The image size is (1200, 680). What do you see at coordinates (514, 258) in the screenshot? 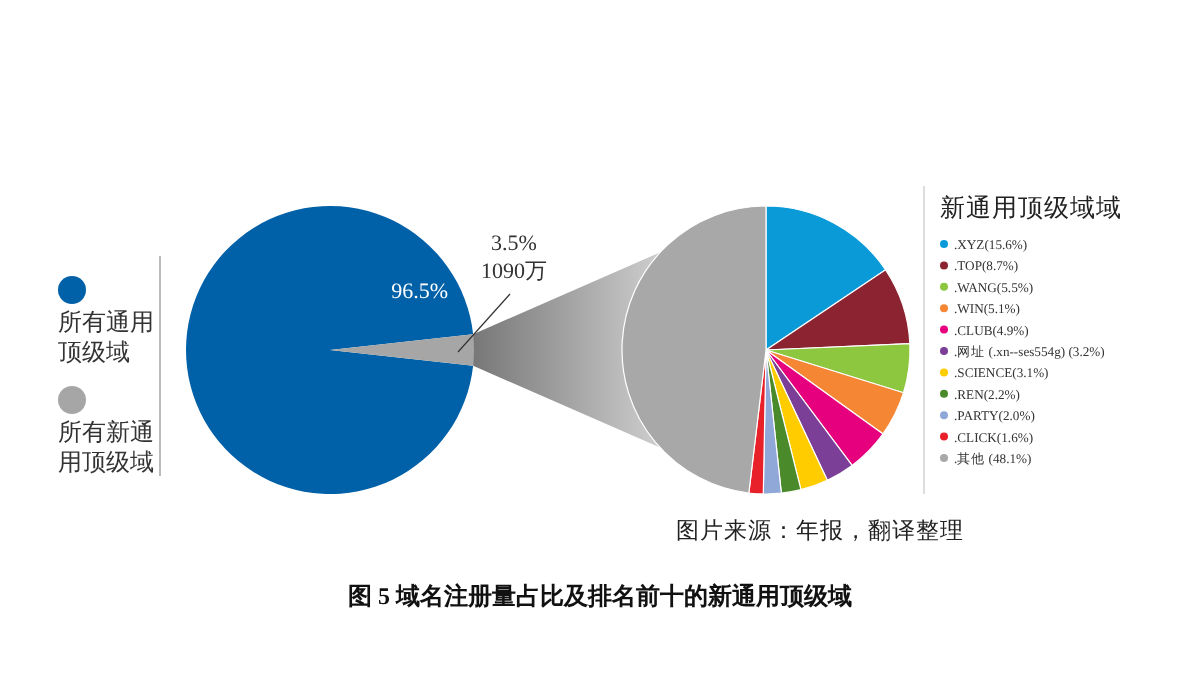
I see `data-label: 3.5% 1090万` at bounding box center [514, 258].